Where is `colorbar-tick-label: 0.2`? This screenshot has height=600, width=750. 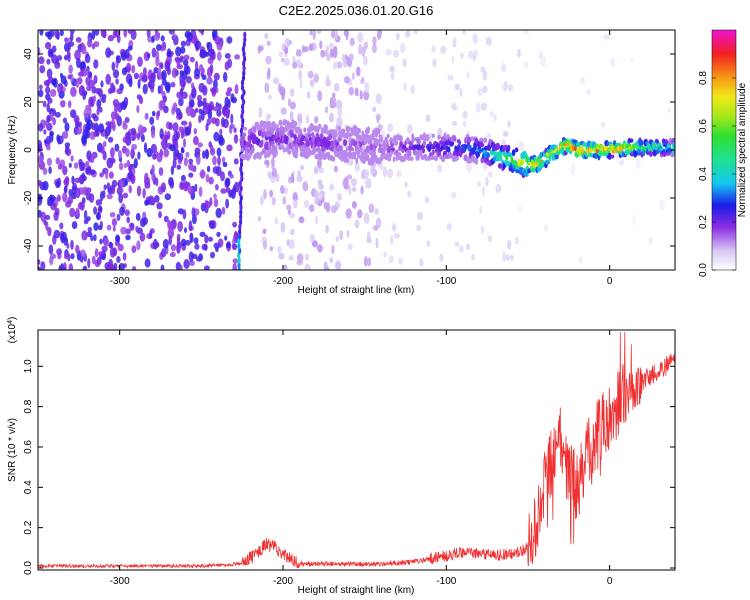
colorbar-tick-label: 0.2 is located at coordinates (703, 222).